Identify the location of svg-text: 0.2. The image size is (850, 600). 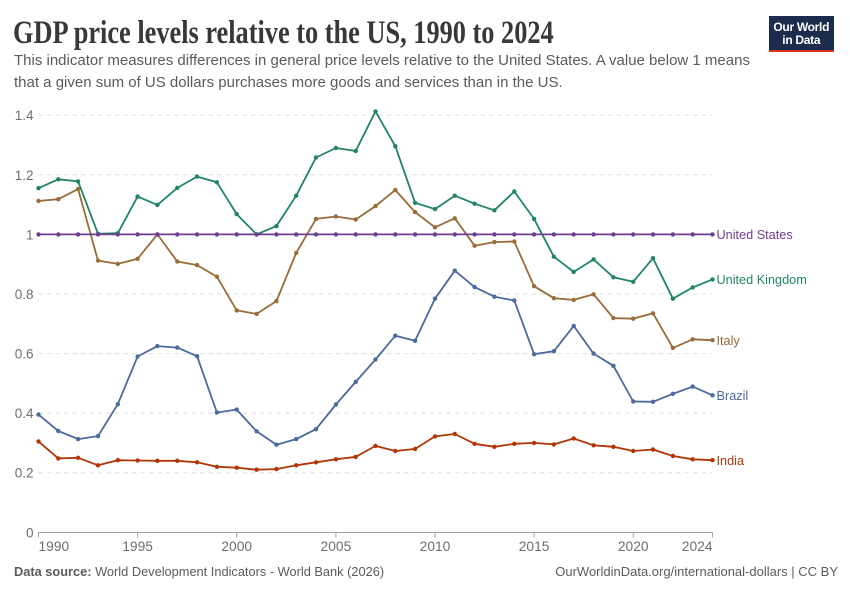
(24, 473).